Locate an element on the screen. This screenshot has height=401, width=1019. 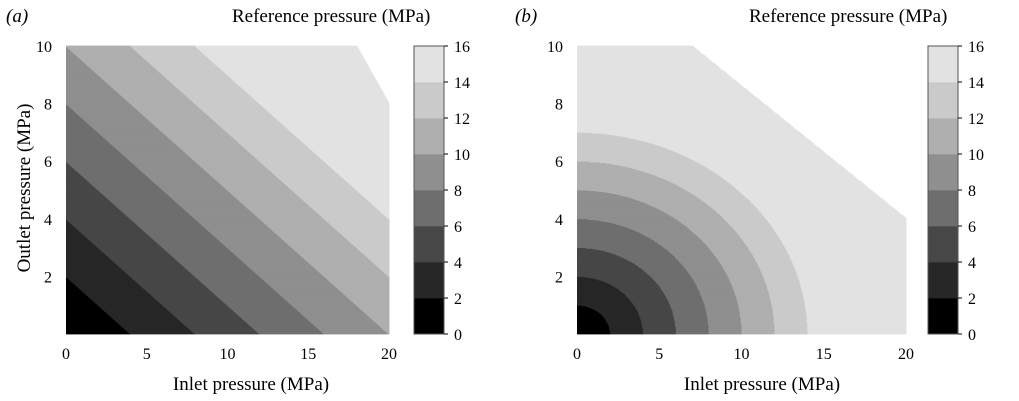
panel-label: (a) is located at coordinates (17, 16).